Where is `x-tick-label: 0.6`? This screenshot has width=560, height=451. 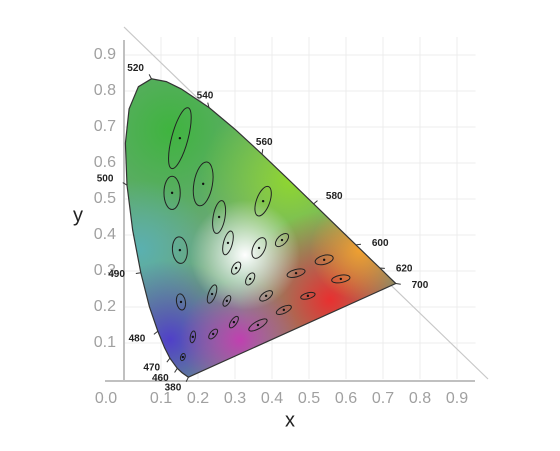
x-tick-label: 0.6 is located at coordinates (346, 398).